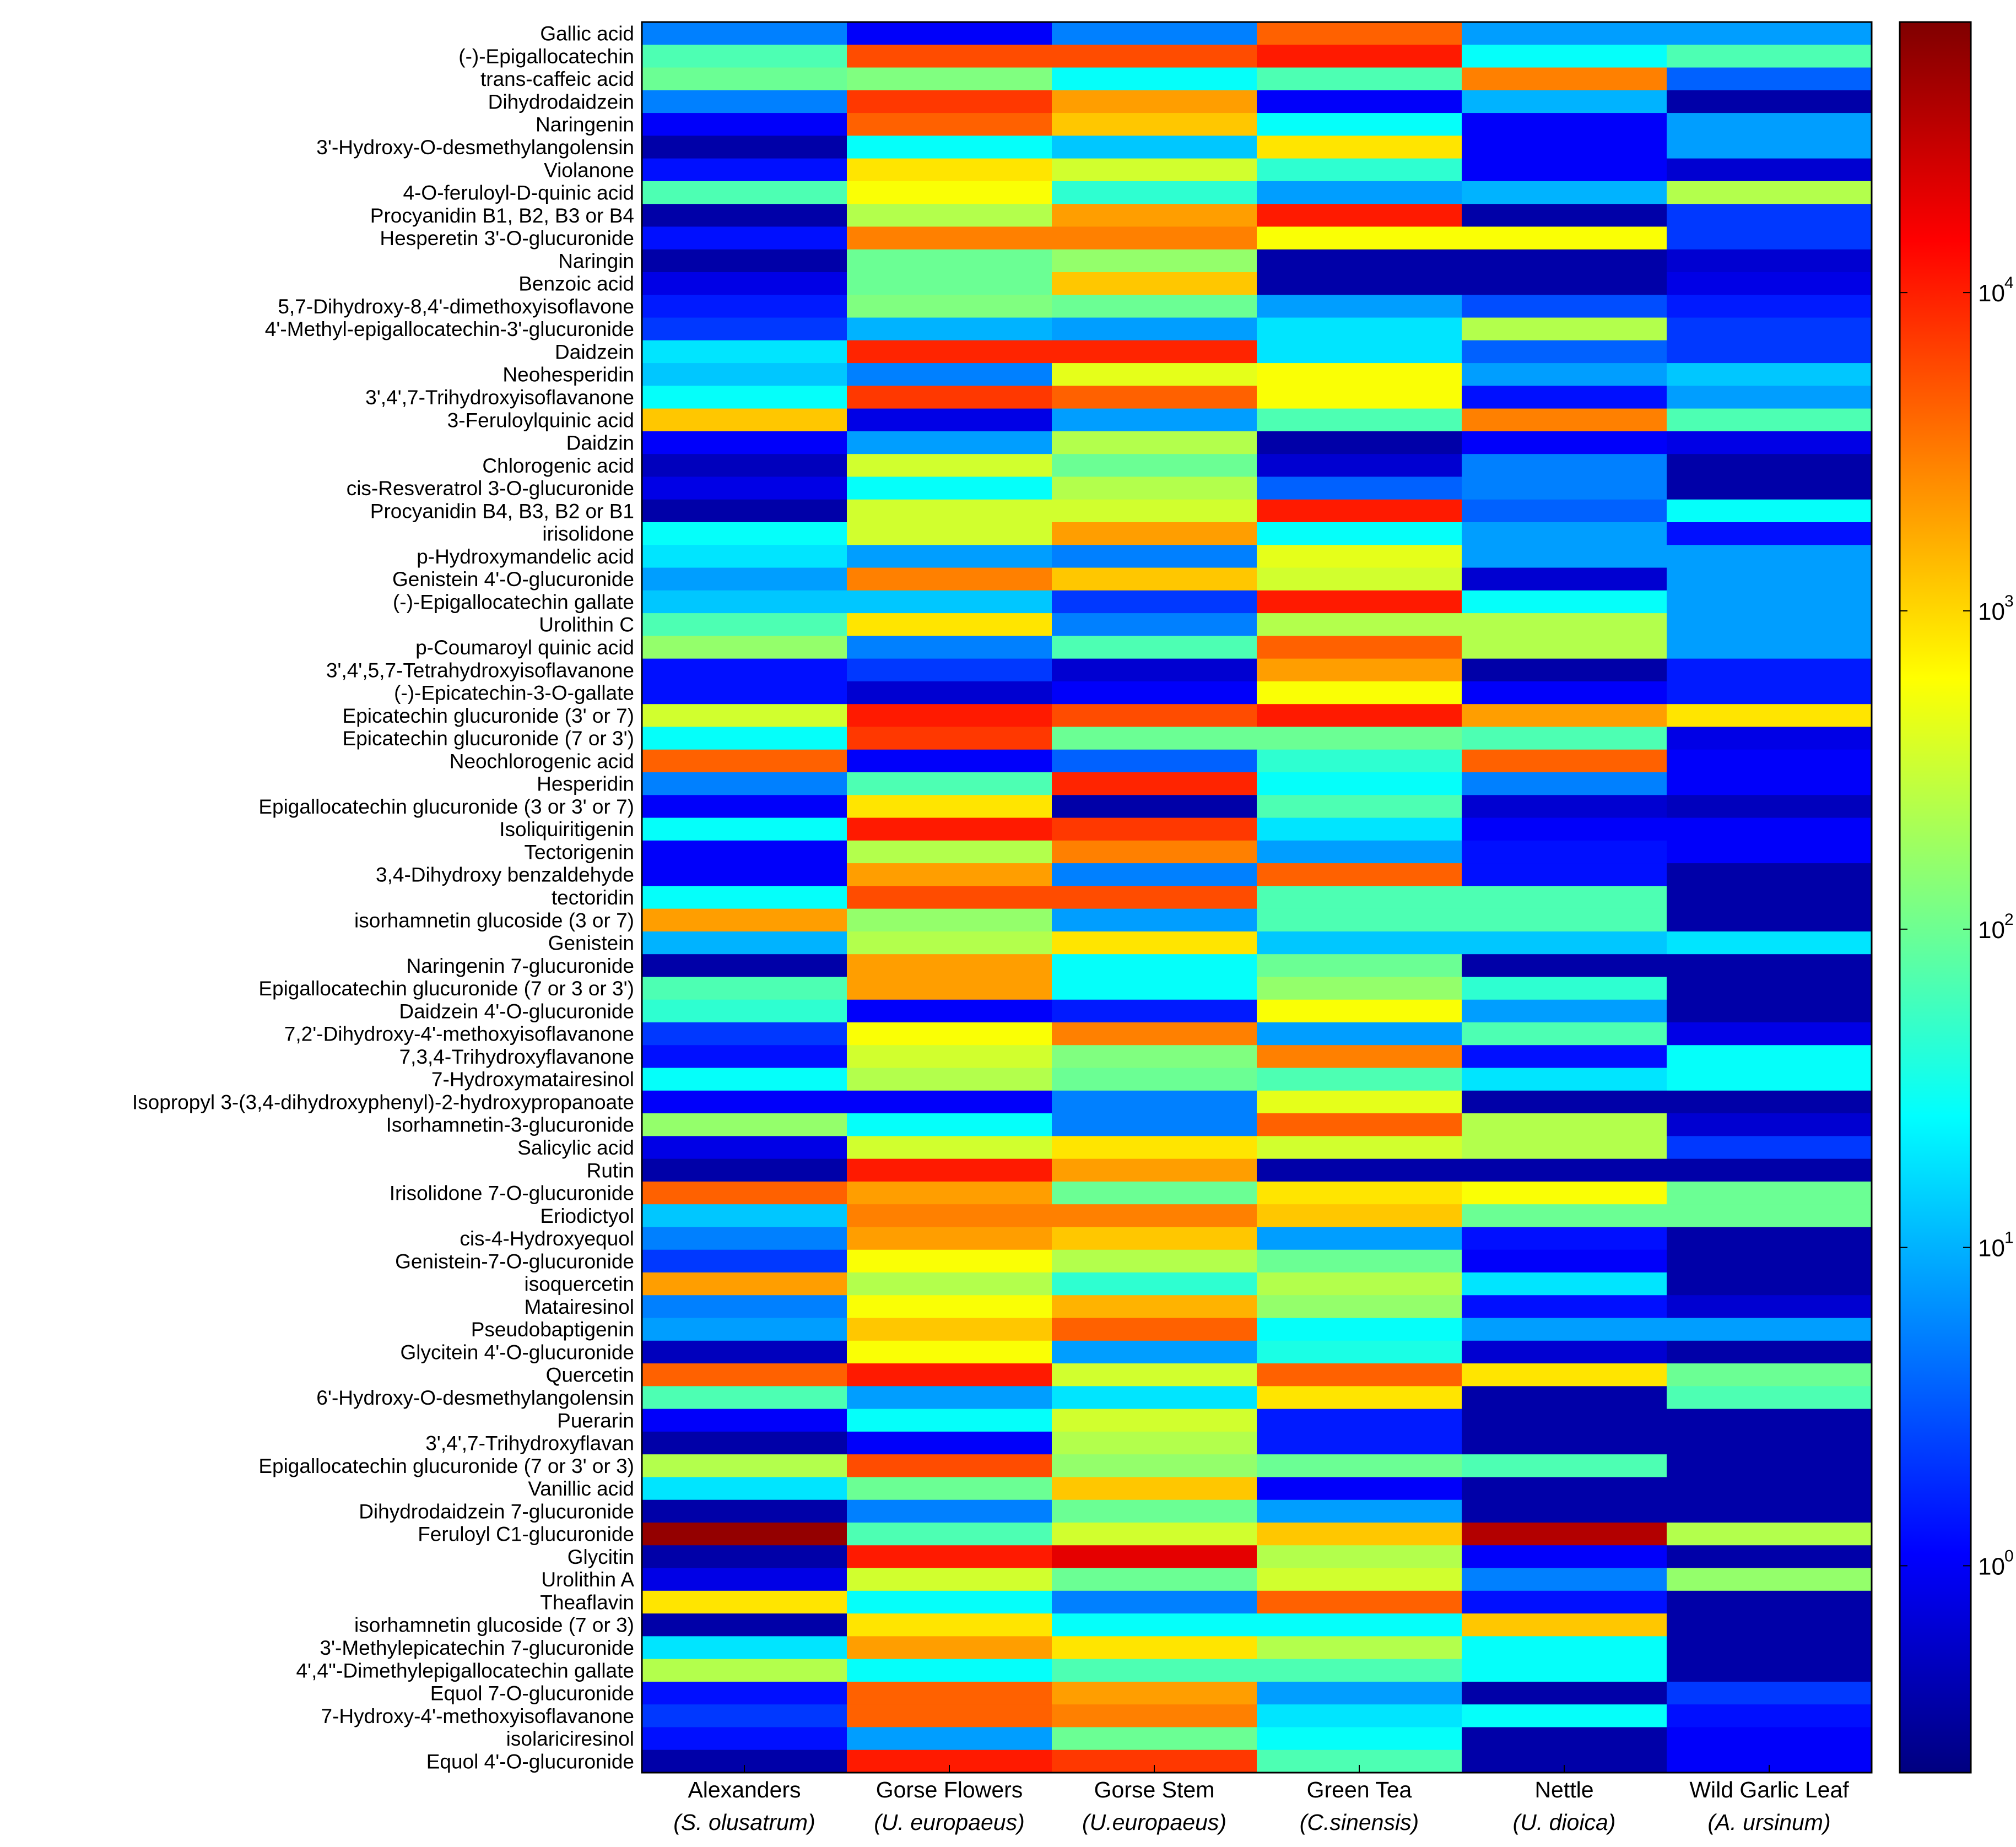 The image size is (2016, 1847). Describe the element at coordinates (547, 1238) in the screenshot. I see `row-label: cis-4-Hydroxyequol` at that location.